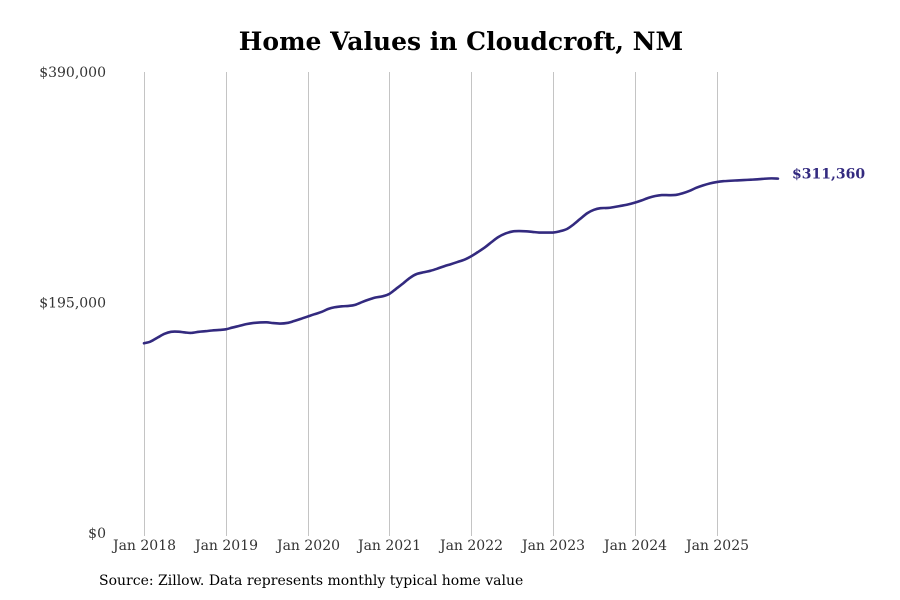 Image resolution: width=900 pixels, height=600 pixels. What do you see at coordinates (97, 534) in the screenshot?
I see `y-tick-label: $0` at bounding box center [97, 534].